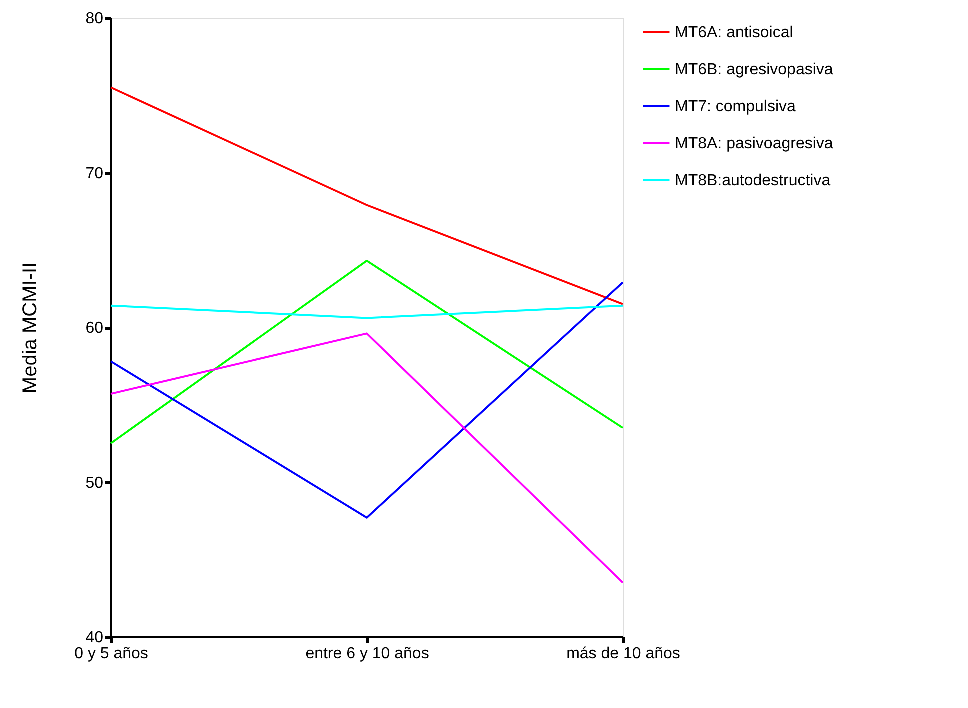 The height and width of the screenshot is (708, 968). Describe the element at coordinates (734, 33) in the screenshot. I see `legend-label: MT6A: antisoical` at that location.